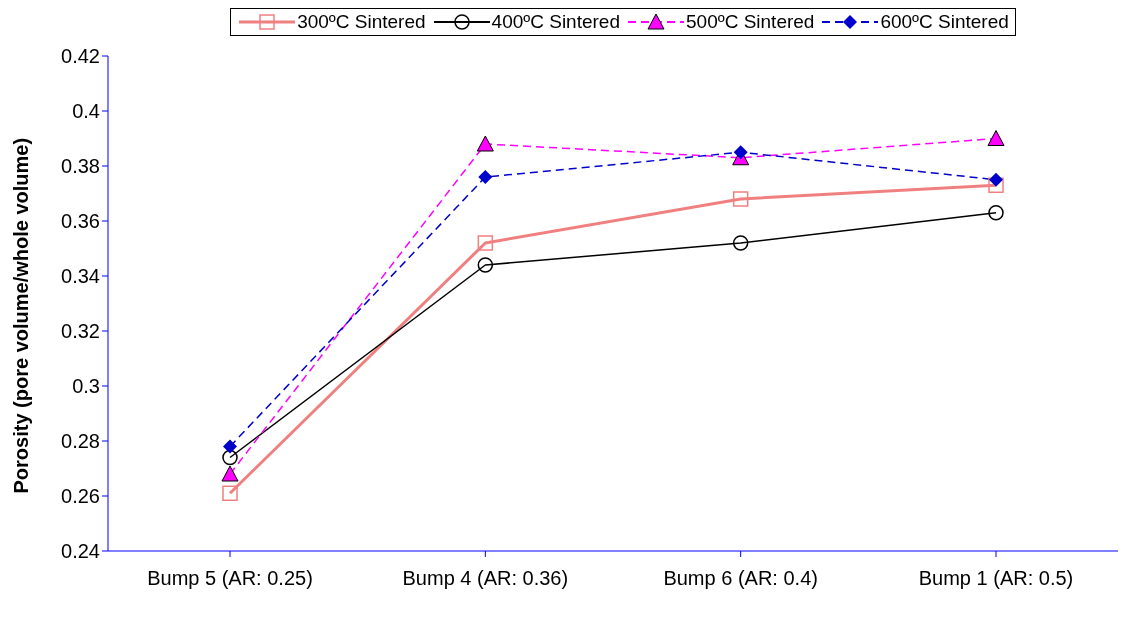 The image size is (1131, 634). Describe the element at coordinates (80, 551) in the screenshot. I see `y-tick-label: 0.24` at that location.